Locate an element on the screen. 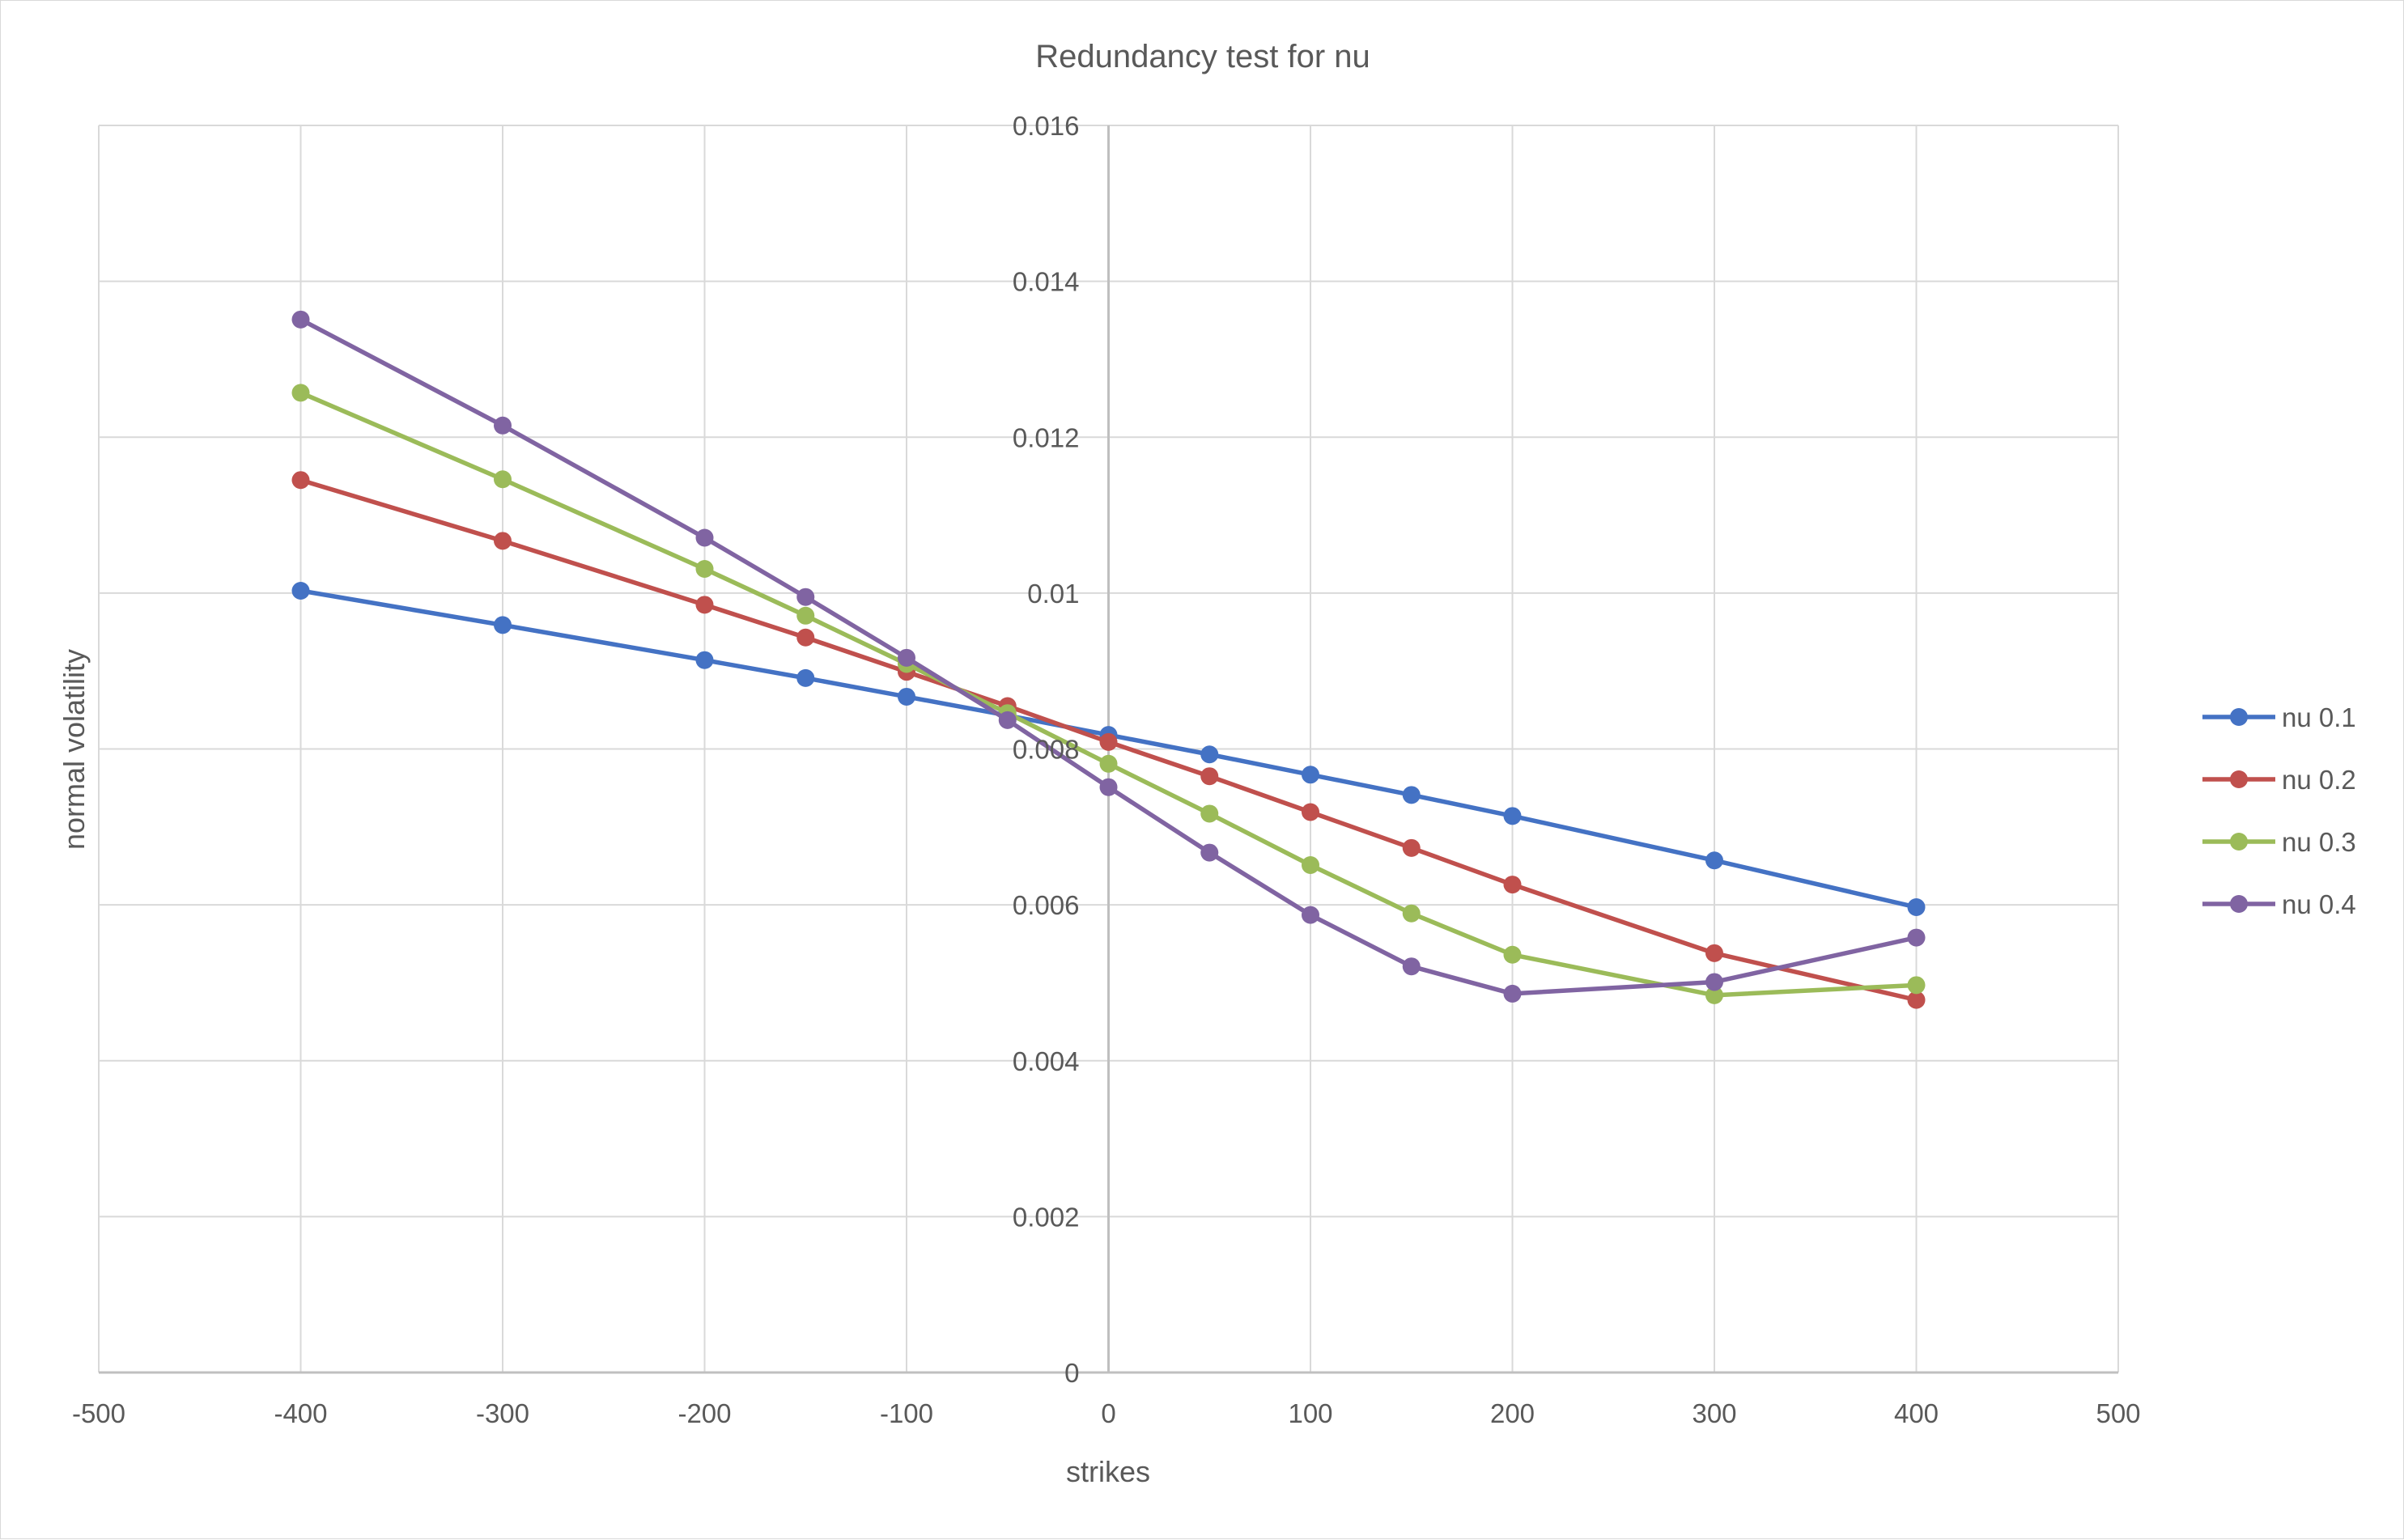  y-tick-label: 0.002 is located at coordinates (1046, 1217).